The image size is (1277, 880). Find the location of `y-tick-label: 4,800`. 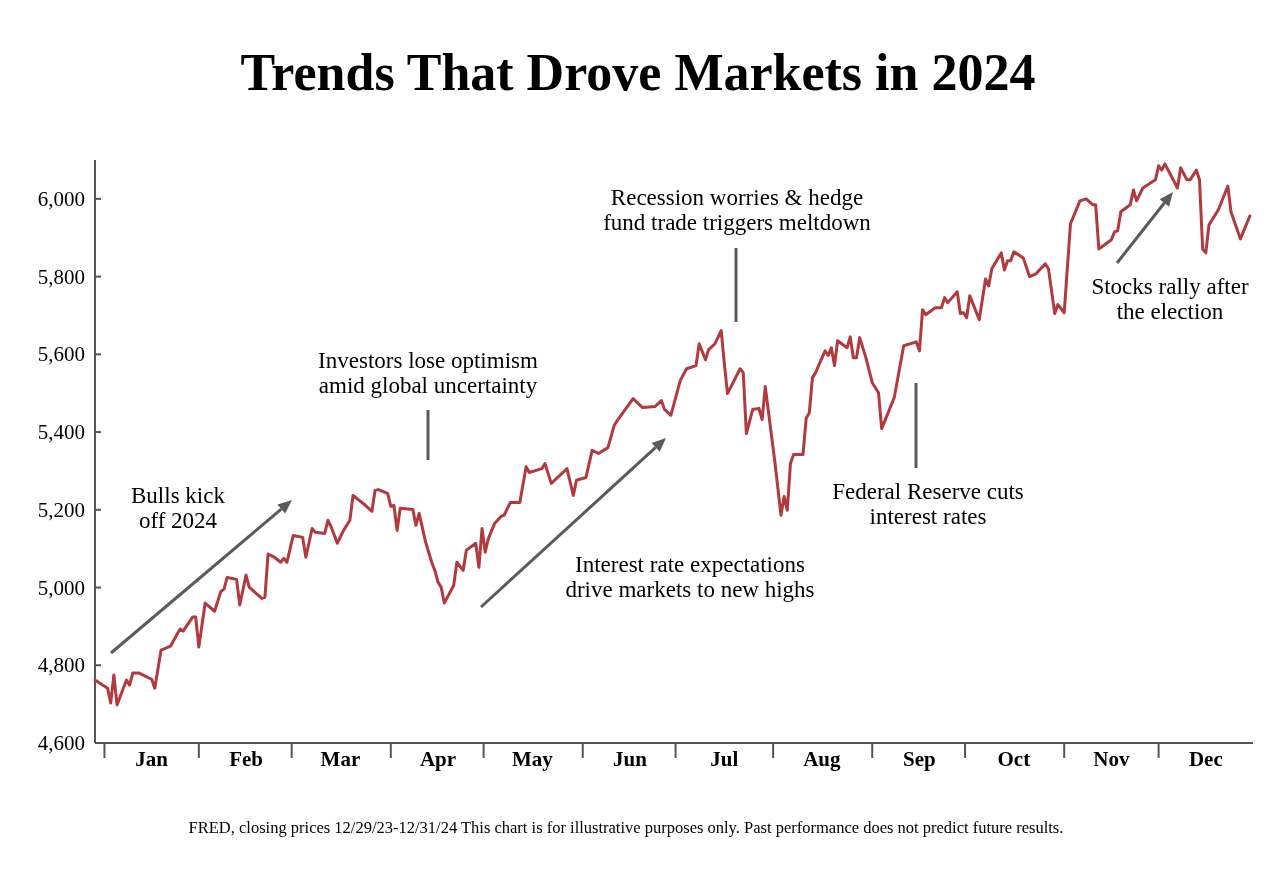

y-tick-label: 4,800 is located at coordinates (61, 665).